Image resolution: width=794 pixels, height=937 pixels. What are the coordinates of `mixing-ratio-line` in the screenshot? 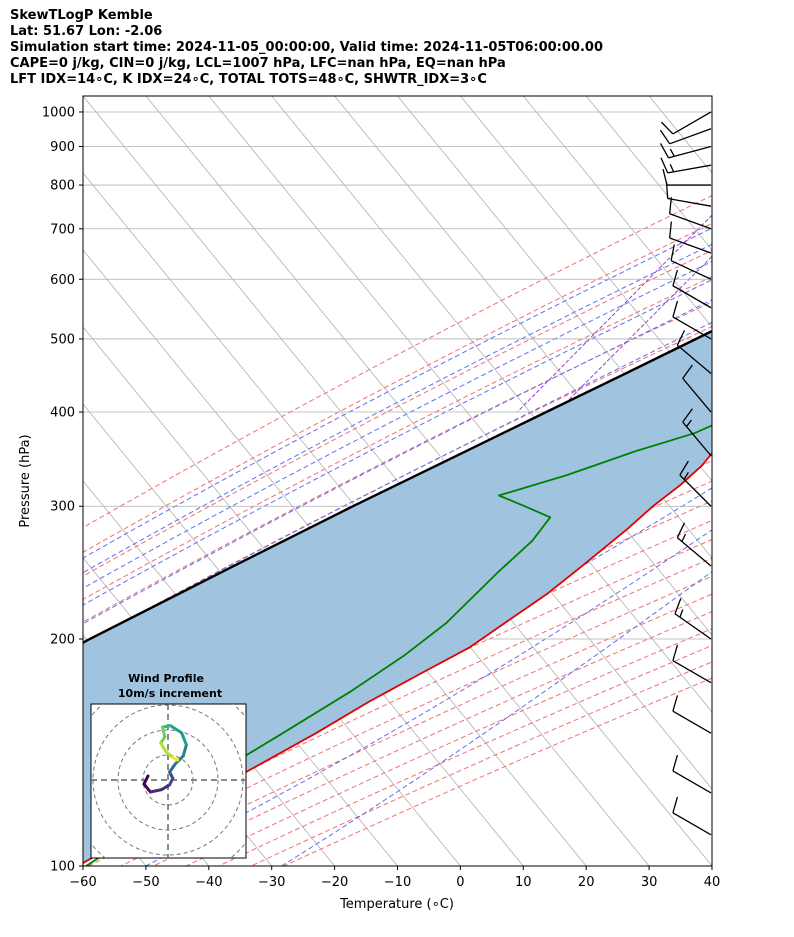 It's located at (634, 334).